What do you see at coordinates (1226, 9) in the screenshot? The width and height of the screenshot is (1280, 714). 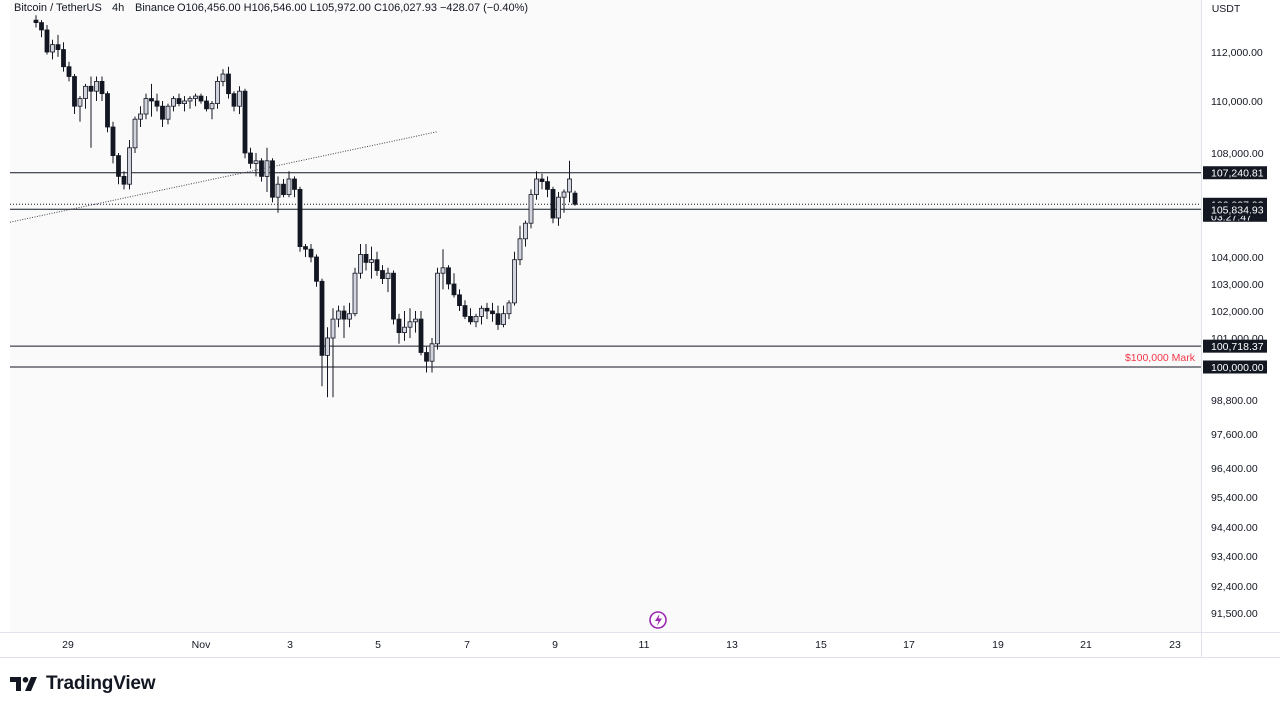 I see `currency-label: USDT` at bounding box center [1226, 9].